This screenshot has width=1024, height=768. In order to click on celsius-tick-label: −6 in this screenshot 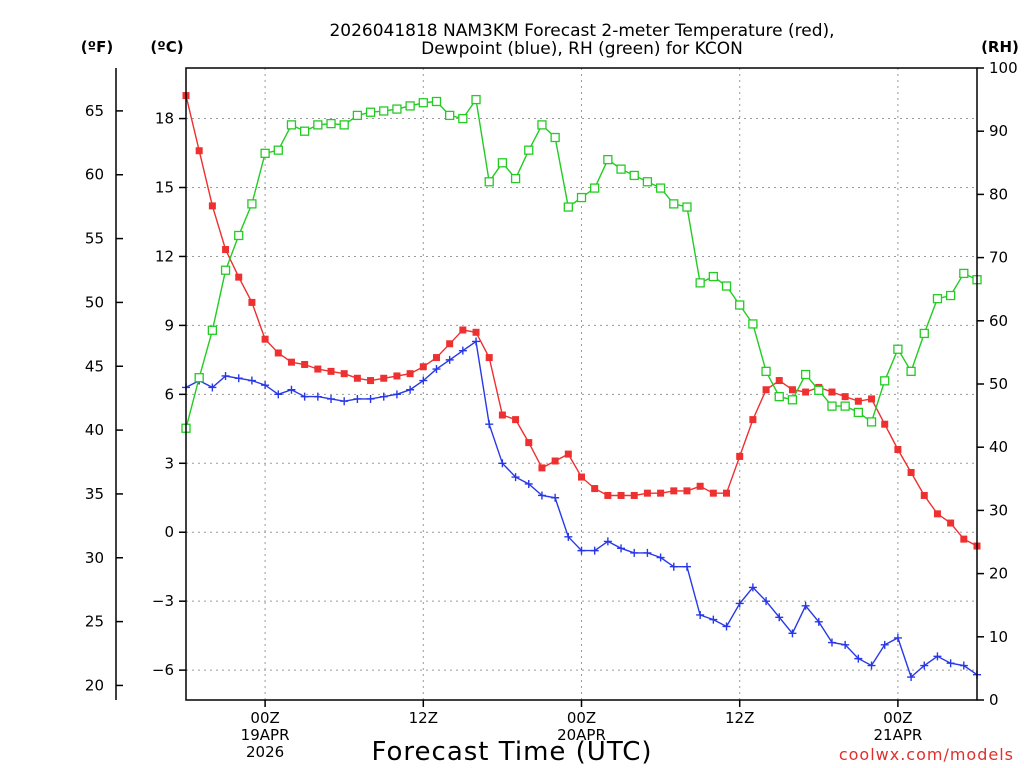, I will do `click(163, 670)`.